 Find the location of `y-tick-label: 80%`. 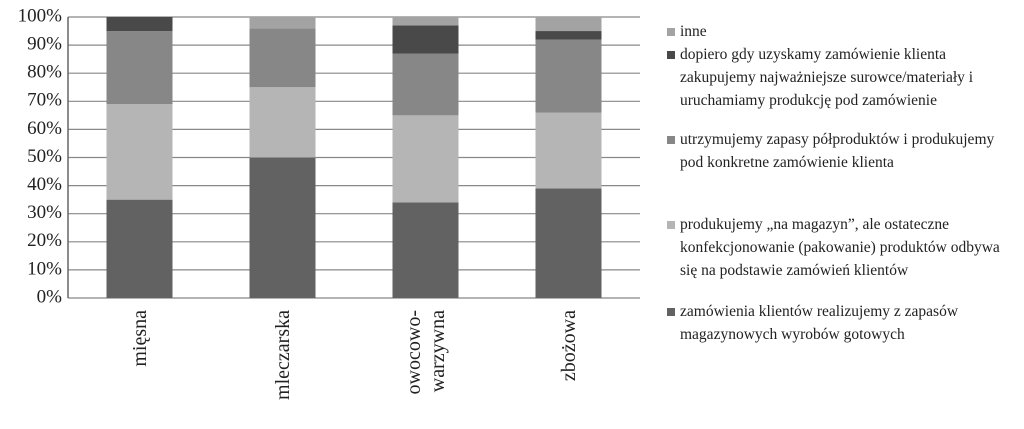

y-tick-label: 80% is located at coordinates (44, 72).